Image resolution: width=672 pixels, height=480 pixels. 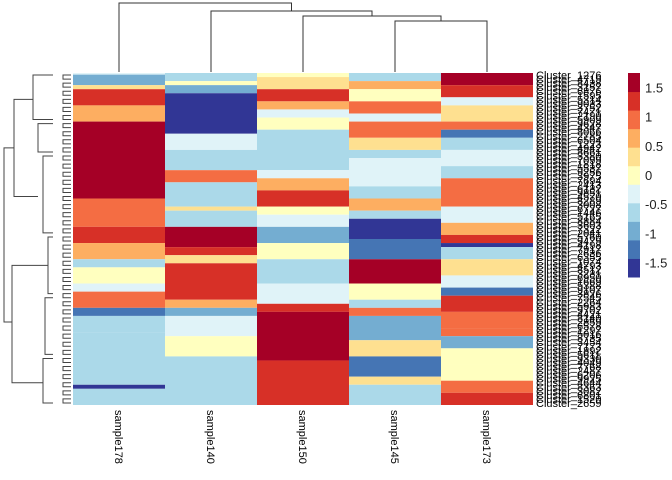 What do you see at coordinates (568, 218) in the screenshot?
I see `row-label: Cluster_5165` at bounding box center [568, 218].